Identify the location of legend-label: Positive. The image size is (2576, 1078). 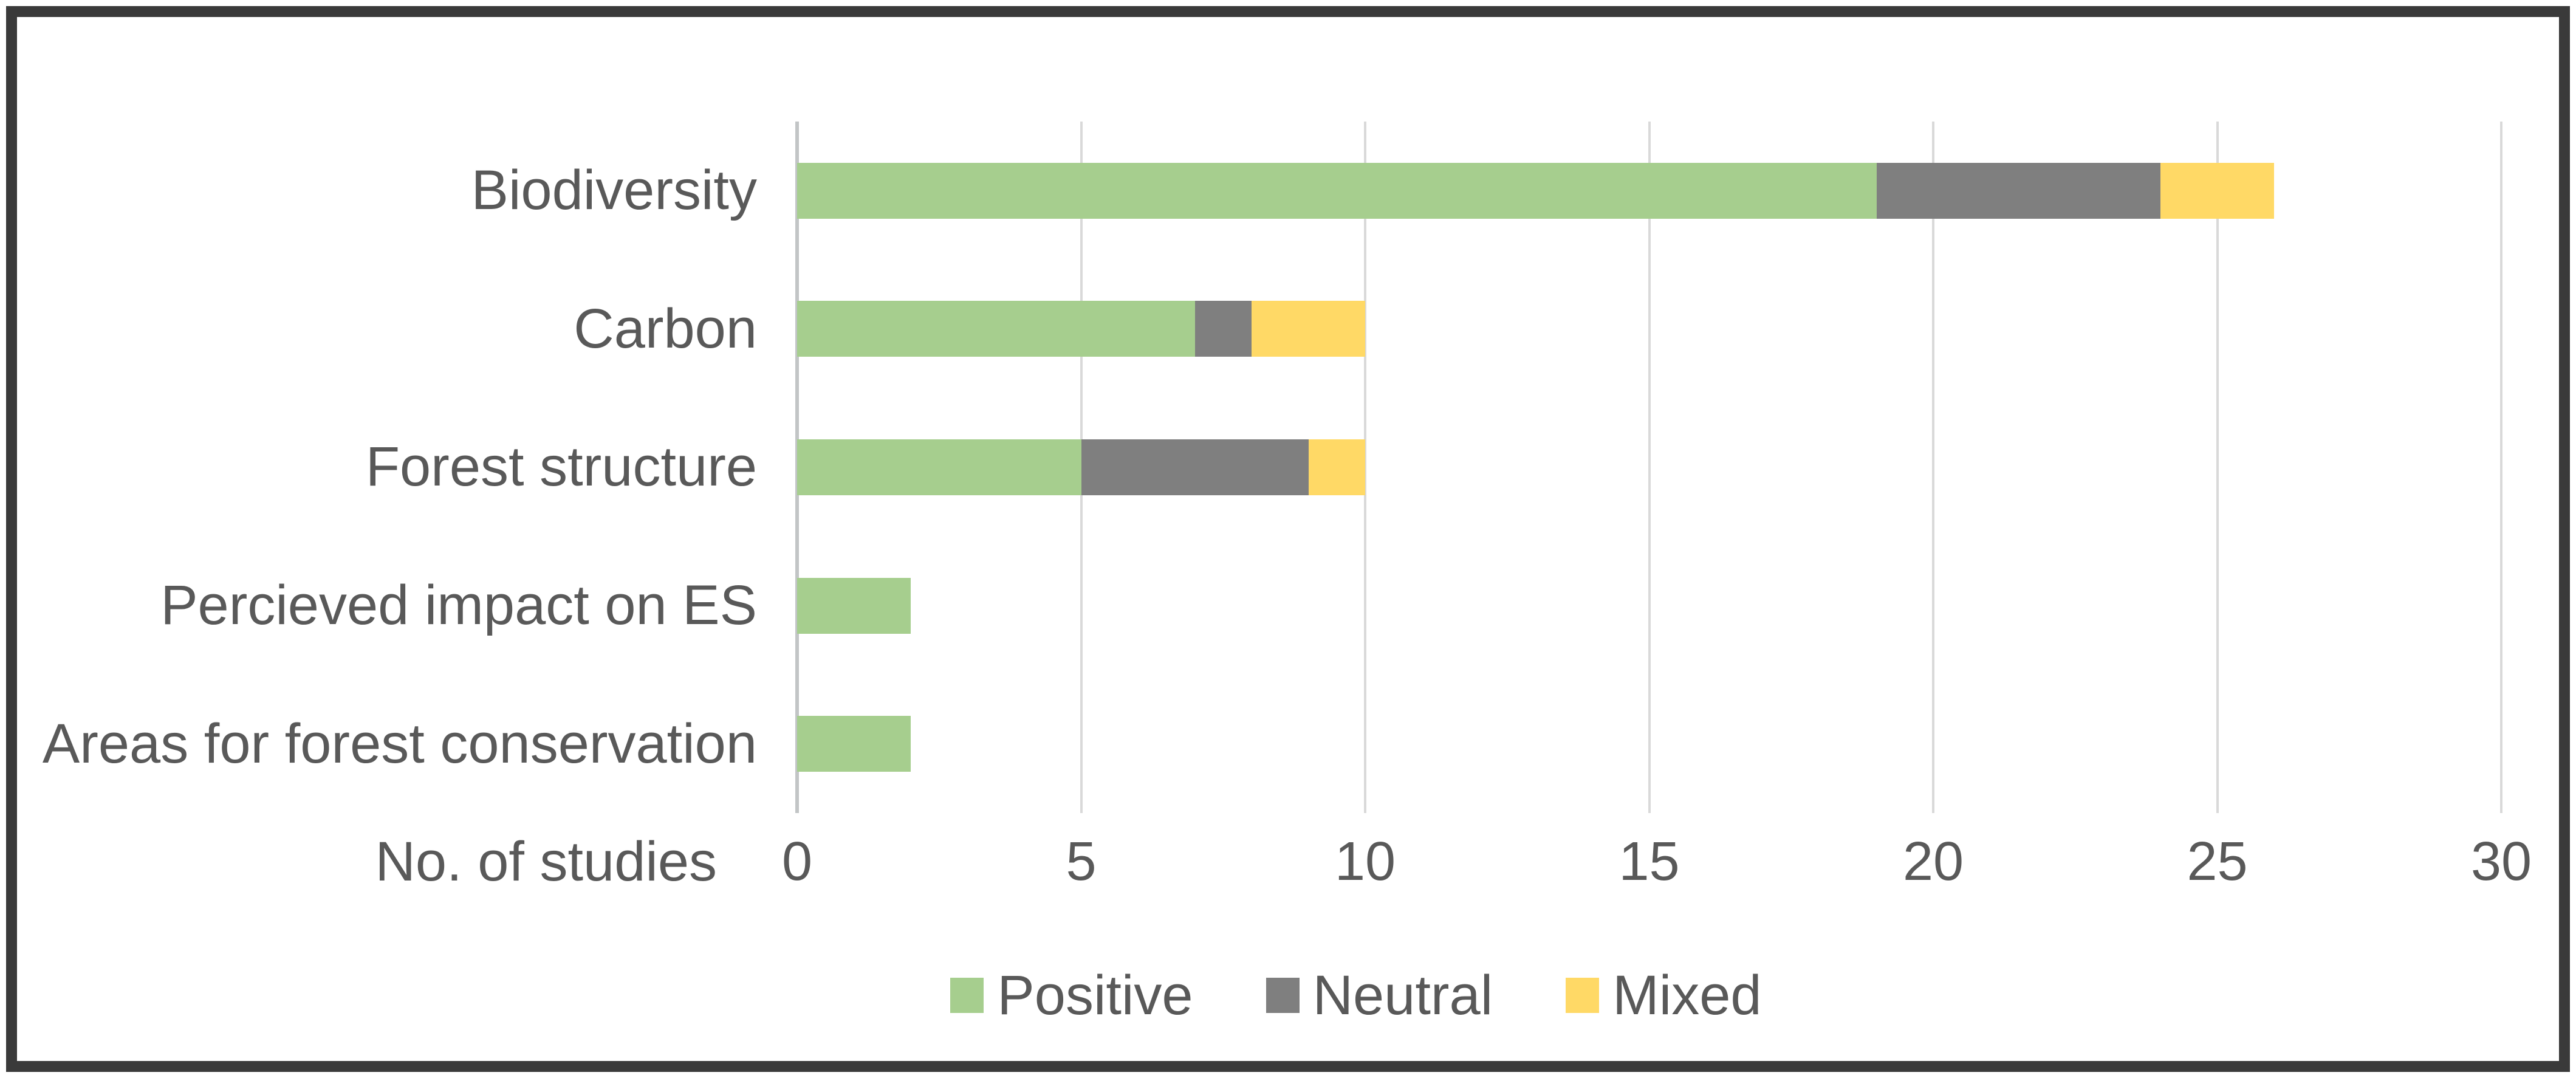
(1095, 995).